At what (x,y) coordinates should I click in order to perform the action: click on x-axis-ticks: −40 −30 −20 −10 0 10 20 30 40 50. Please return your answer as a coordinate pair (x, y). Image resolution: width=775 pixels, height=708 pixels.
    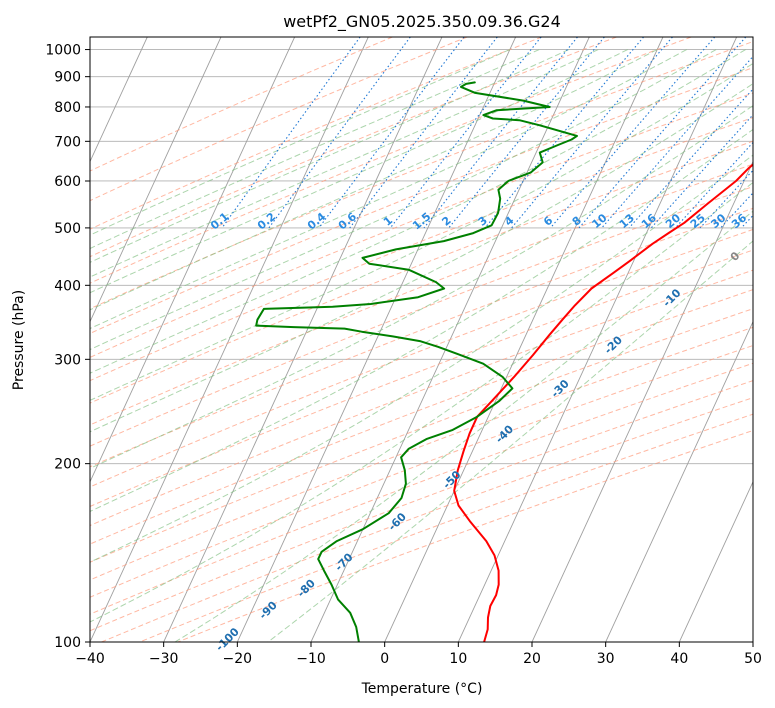
    Looking at the image, I should click on (418, 654).